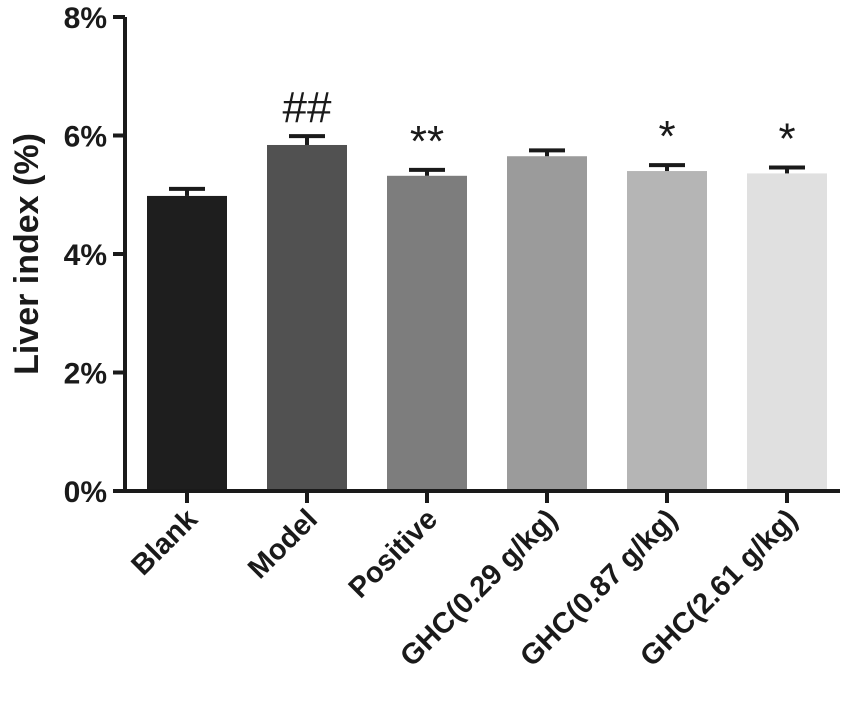  What do you see at coordinates (487, 165) in the screenshot?
I see `error-bars-layer` at bounding box center [487, 165].